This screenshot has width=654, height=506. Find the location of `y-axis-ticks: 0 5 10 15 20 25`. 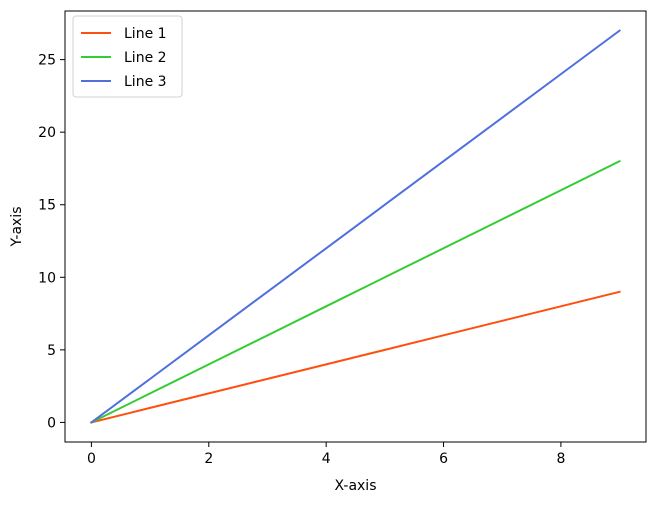

y-axis-ticks: 0 5 10 15 20 25 is located at coordinates (51, 242).